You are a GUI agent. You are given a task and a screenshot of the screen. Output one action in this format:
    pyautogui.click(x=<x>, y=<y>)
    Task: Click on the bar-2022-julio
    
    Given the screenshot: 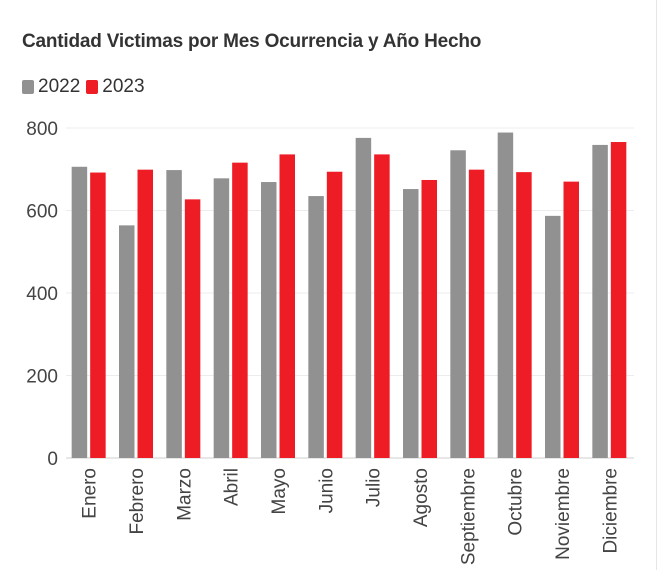 What is the action you would take?
    pyautogui.click(x=363, y=297)
    